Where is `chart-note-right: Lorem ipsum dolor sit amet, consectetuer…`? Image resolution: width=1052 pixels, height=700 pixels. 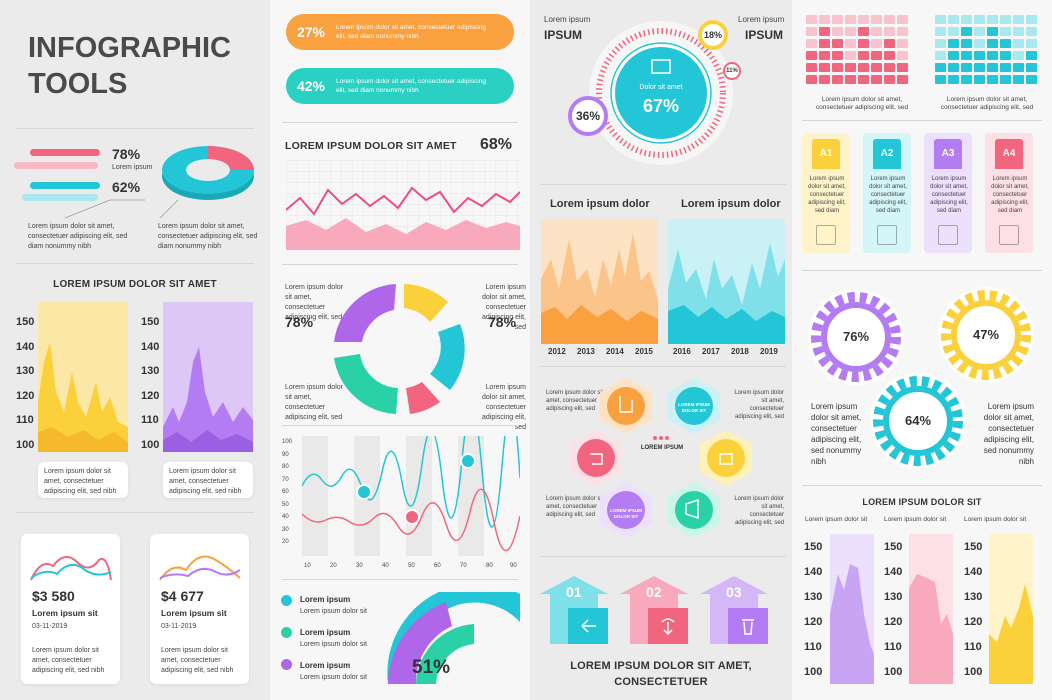 chart-note-right: Lorem ipsum dolor sit amet, consectetuer… is located at coordinates (208, 480).